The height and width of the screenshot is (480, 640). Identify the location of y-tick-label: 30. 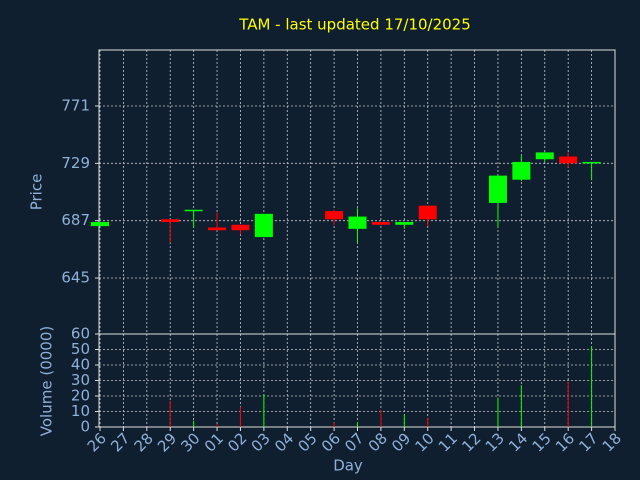
(80, 380).